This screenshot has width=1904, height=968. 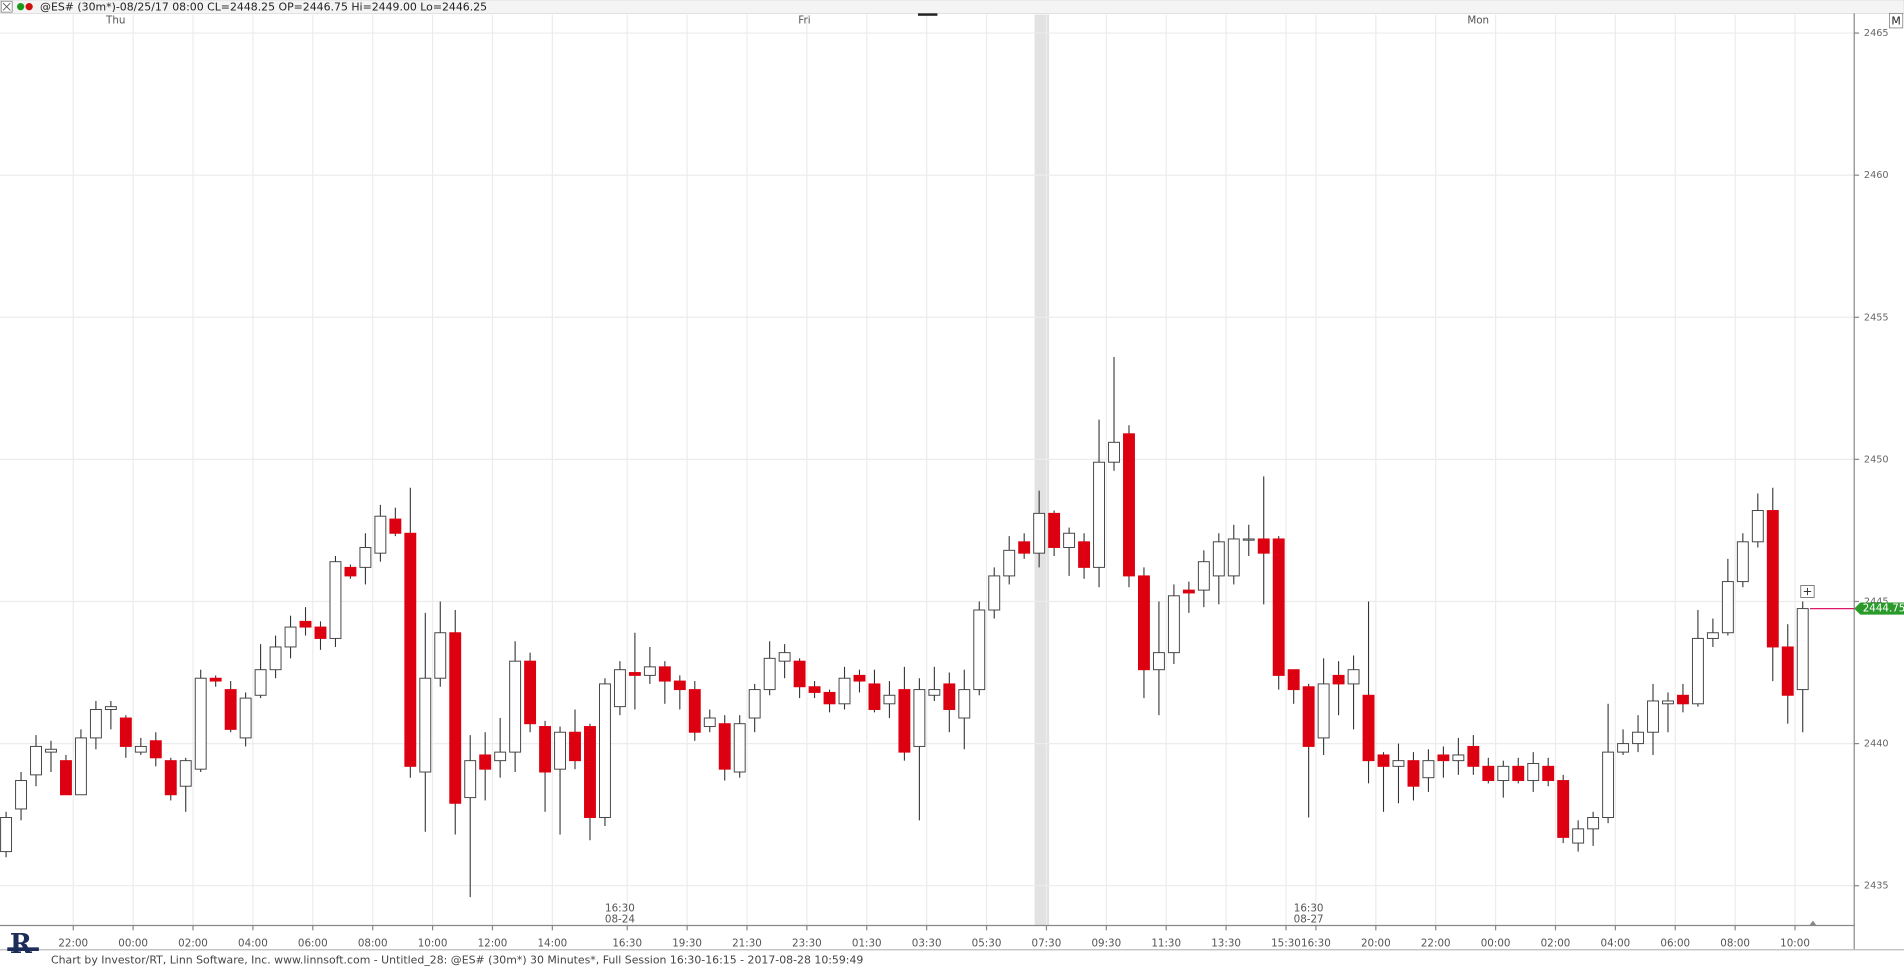 I want to click on m-button-label: M, so click(x=1895, y=20).